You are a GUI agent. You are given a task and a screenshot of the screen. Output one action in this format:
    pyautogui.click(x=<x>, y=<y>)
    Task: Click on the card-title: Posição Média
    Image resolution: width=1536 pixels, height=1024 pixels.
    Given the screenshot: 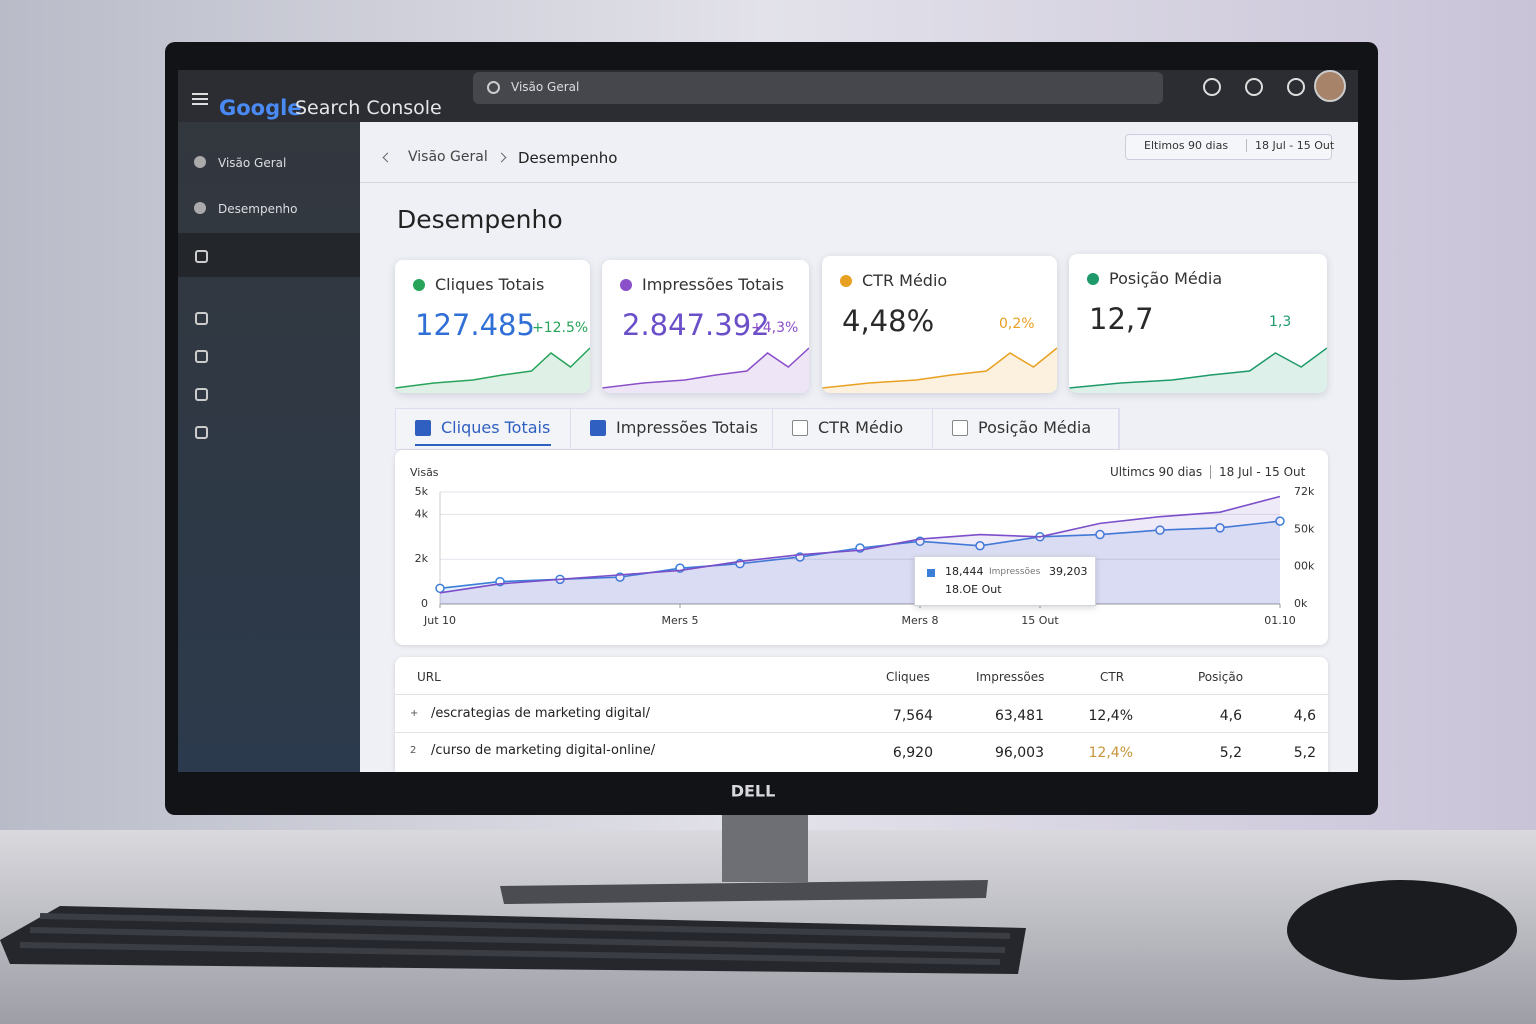 What is the action you would take?
    pyautogui.click(x=1166, y=278)
    